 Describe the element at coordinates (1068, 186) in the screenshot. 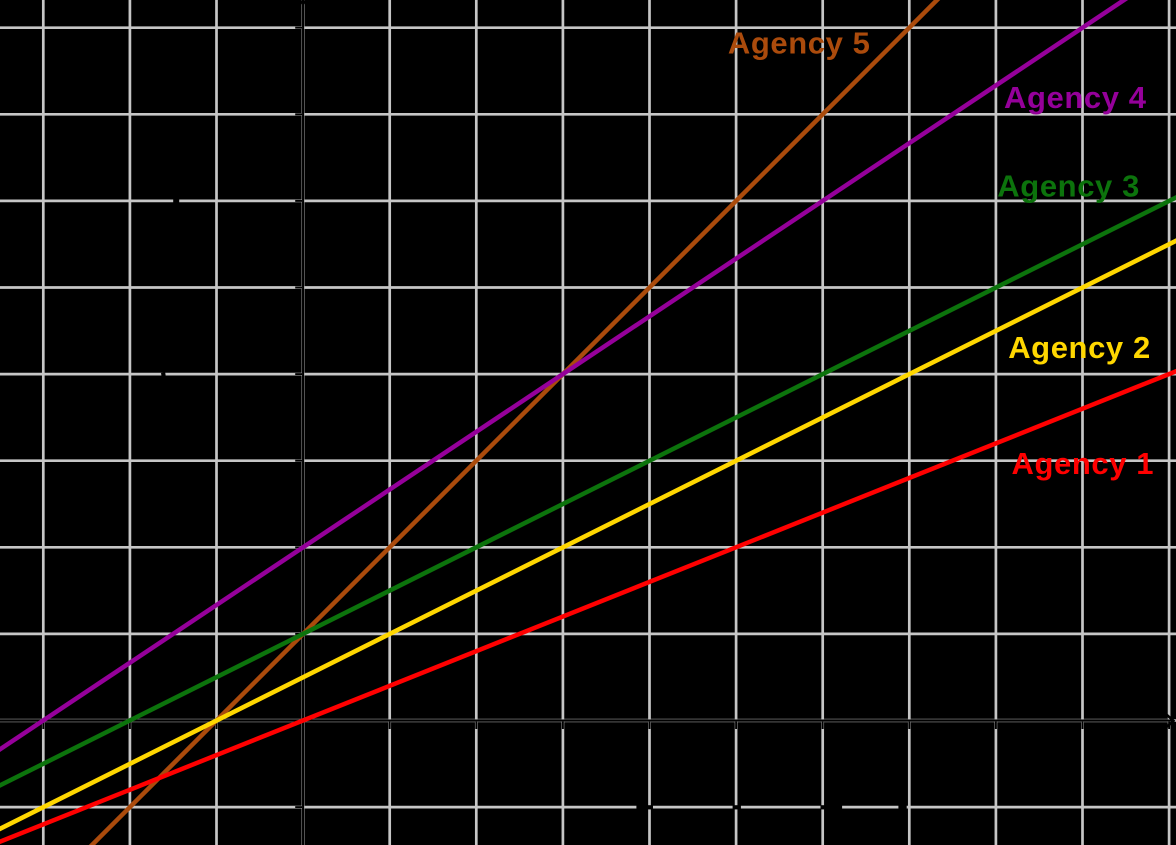

I see `svg-text: Agency 3` at that location.